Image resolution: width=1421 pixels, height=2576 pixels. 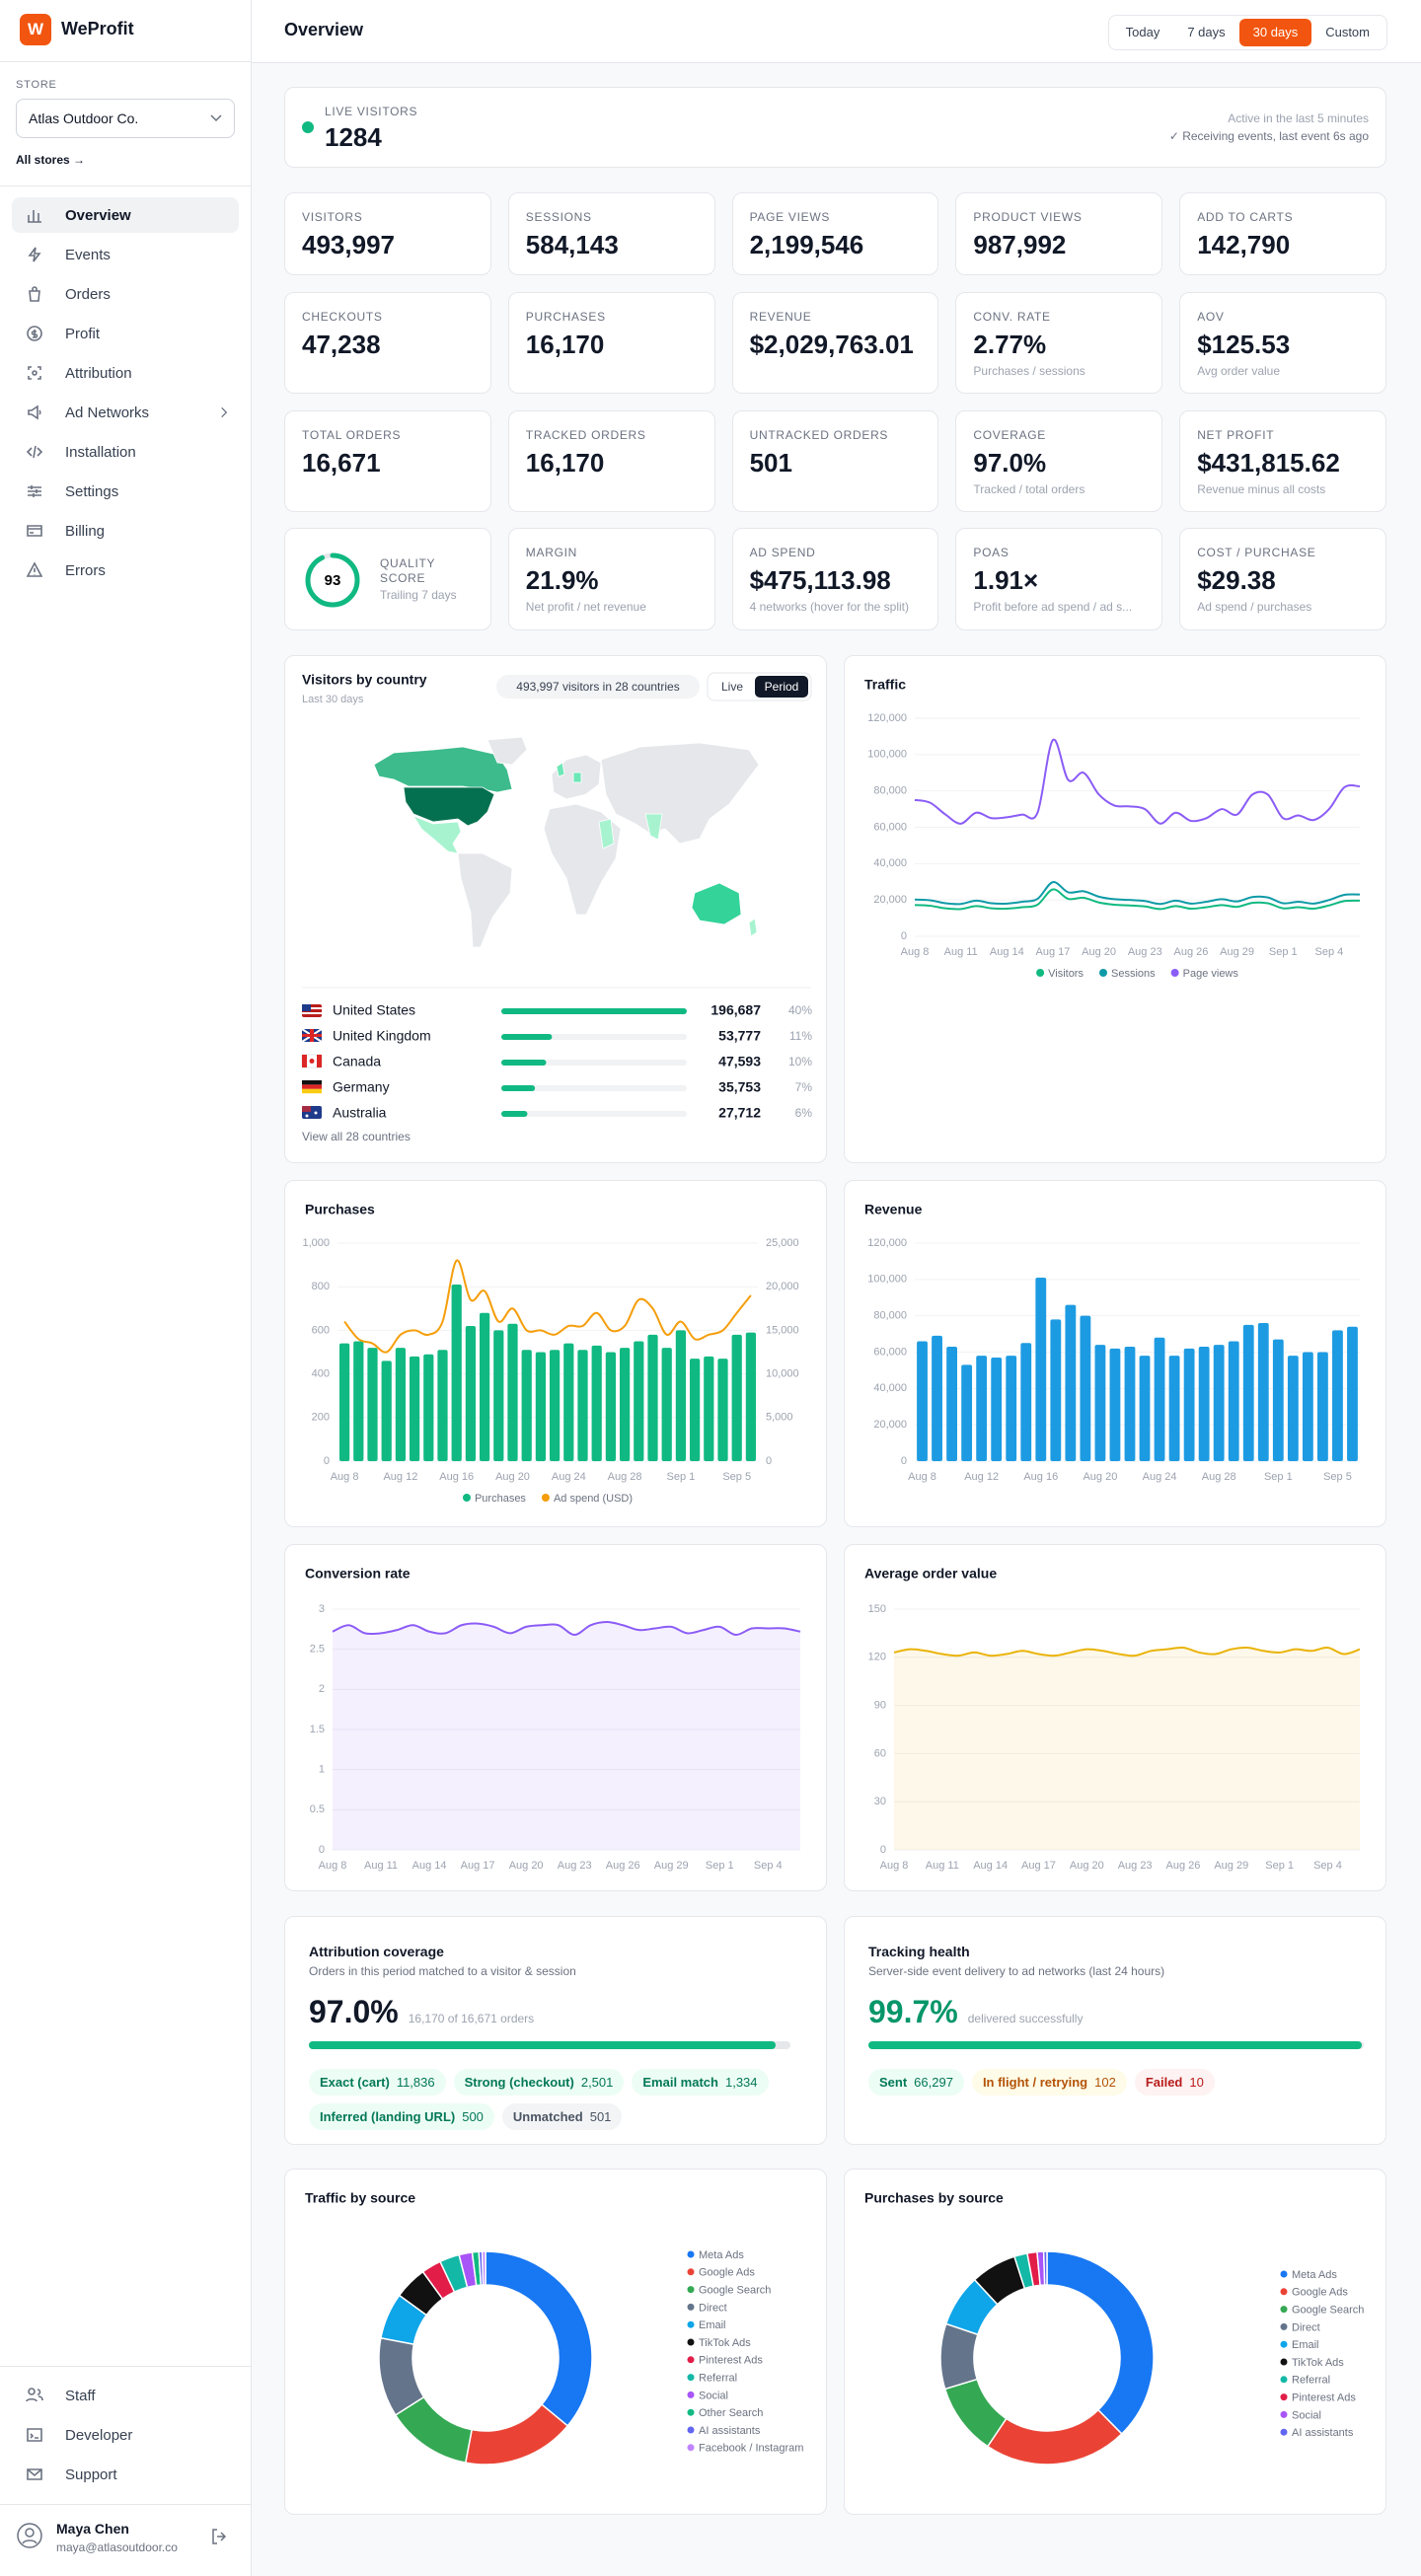 What do you see at coordinates (357, 1061) in the screenshot?
I see `country-name: Canada` at bounding box center [357, 1061].